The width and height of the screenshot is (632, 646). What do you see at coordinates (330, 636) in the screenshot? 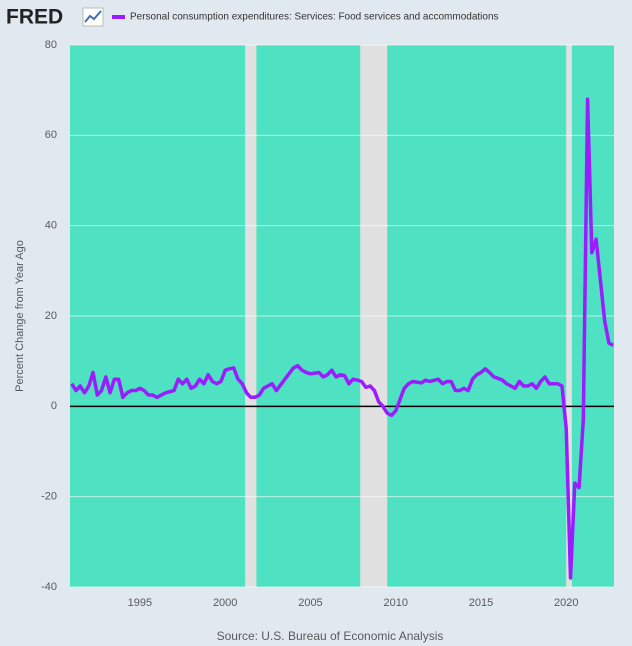
I see `source: Source: U.S. Bureau of Economic Analysis` at bounding box center [330, 636].